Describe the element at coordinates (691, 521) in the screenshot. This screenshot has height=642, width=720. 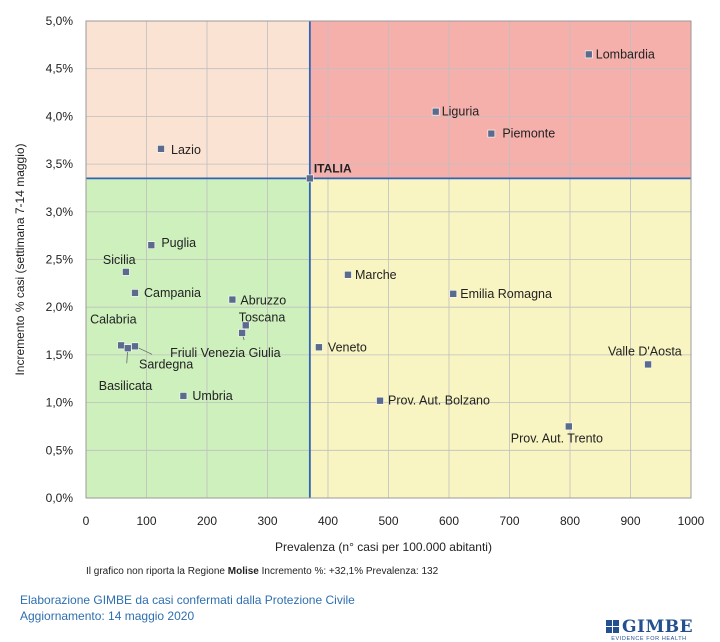
I see `x-tick-label: 1000` at that location.